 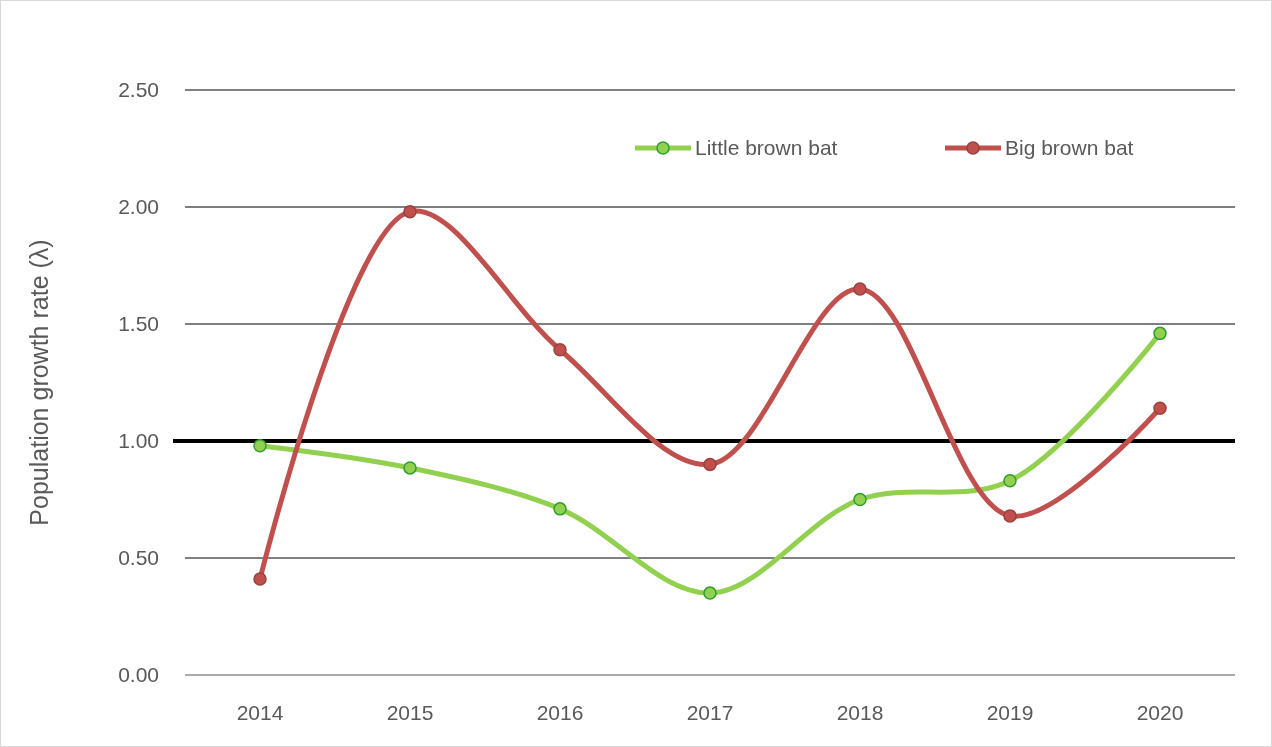 I want to click on y-tick-label: 2.00, so click(x=138, y=207).